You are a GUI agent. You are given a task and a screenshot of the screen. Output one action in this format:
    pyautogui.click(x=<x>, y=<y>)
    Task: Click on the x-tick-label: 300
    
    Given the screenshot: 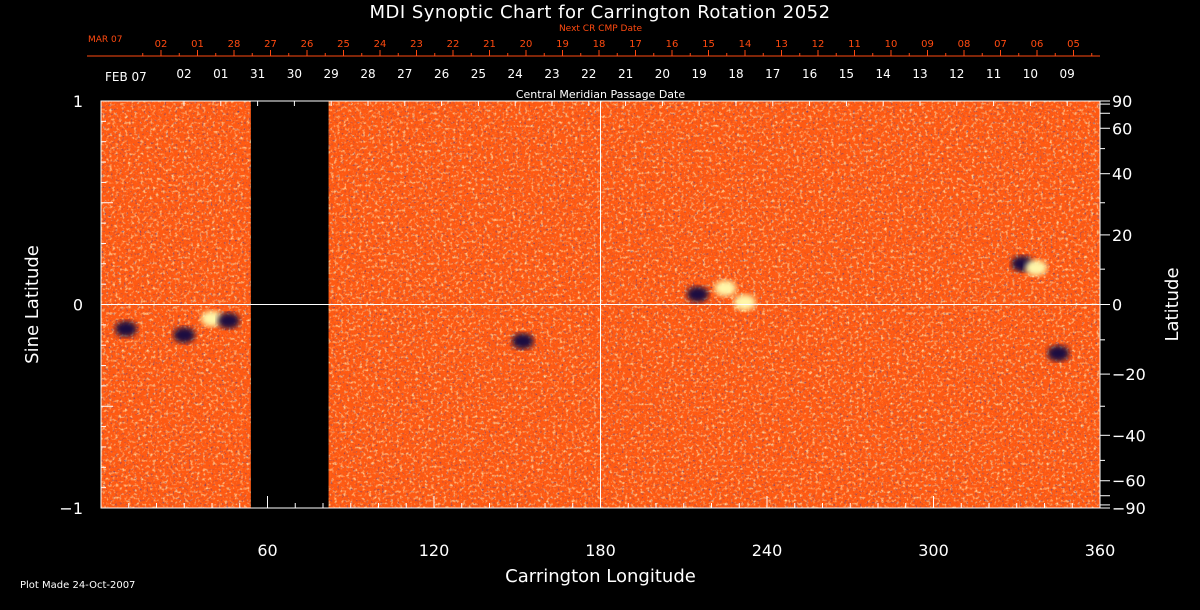 What is the action you would take?
    pyautogui.click(x=933, y=550)
    